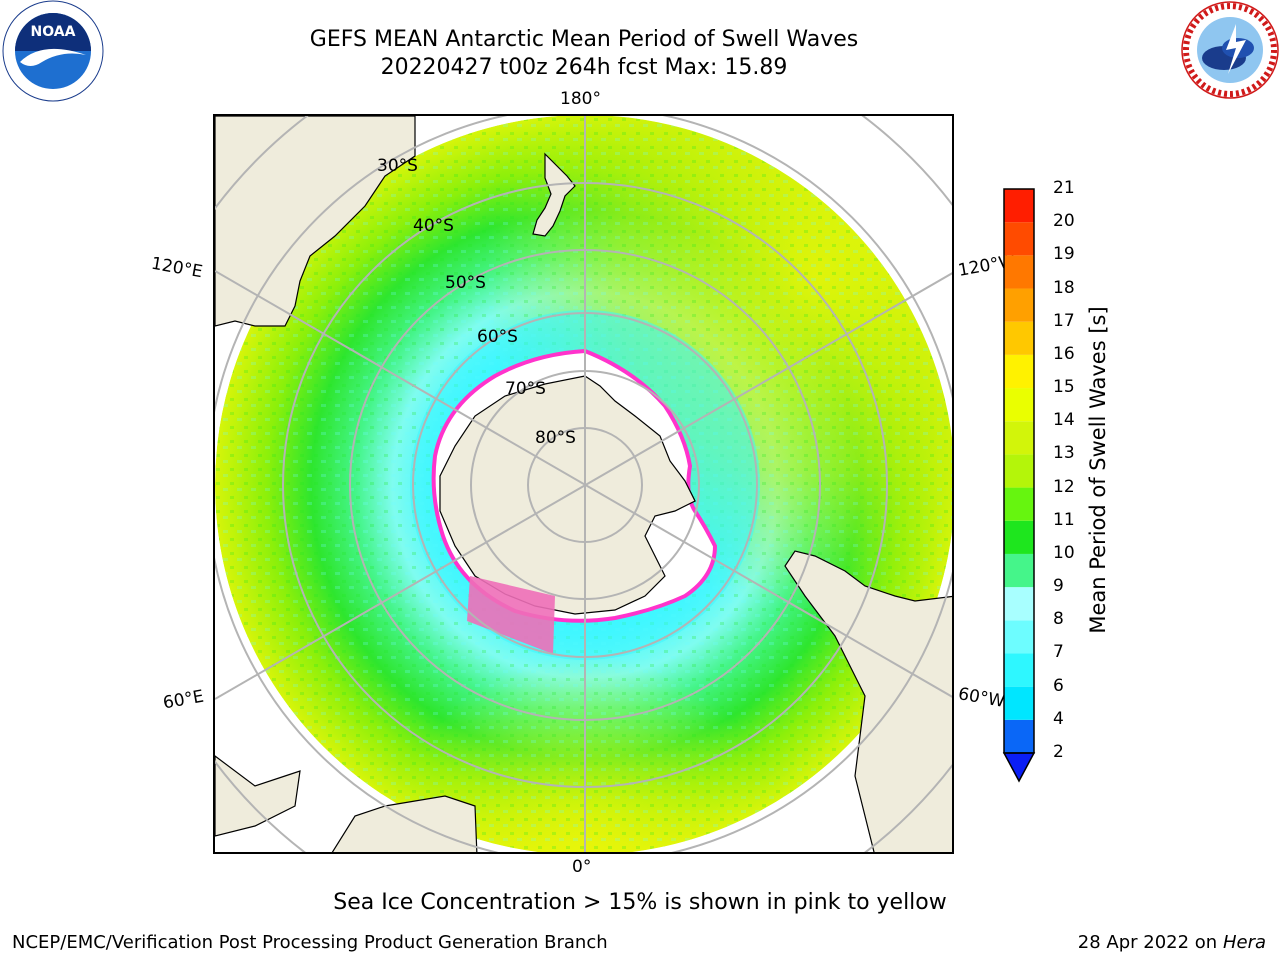  Describe the element at coordinates (183, 700) in the screenshot. I see `lon-label-60e: 60°E` at that location.